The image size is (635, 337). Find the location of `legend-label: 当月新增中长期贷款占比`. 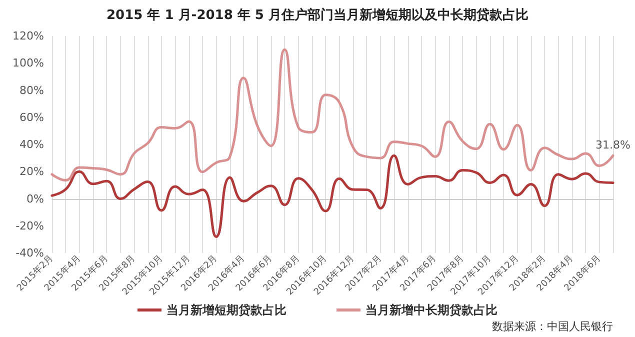

legend-label: 当月新增中长期贷款占比 is located at coordinates (432, 310).